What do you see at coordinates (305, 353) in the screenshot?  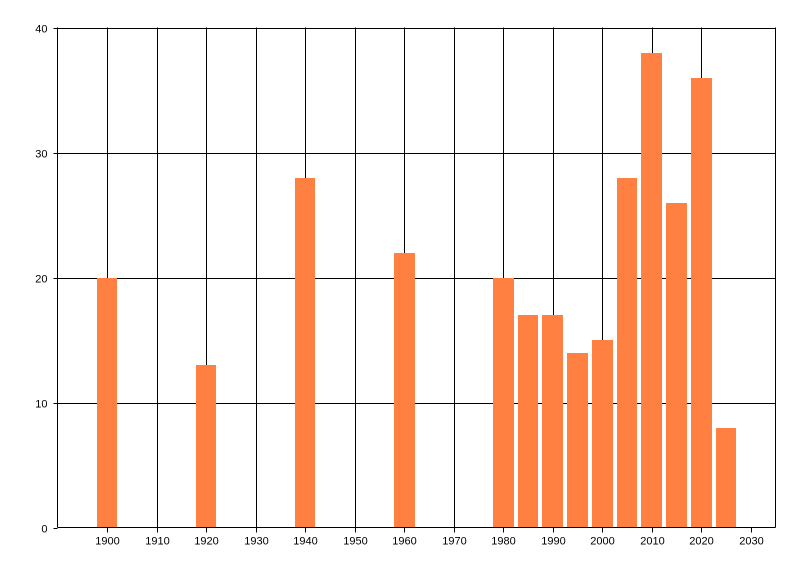 I see `bar-1940` at bounding box center [305, 353].